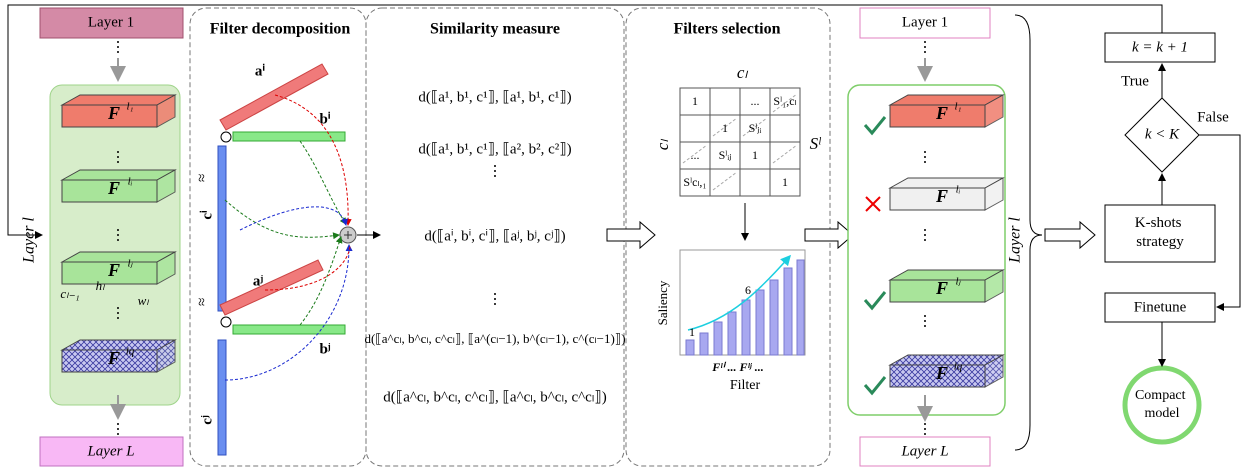 The width and height of the screenshot is (1247, 474). What do you see at coordinates (1213, 117) in the screenshot?
I see `label: False` at bounding box center [1213, 117].